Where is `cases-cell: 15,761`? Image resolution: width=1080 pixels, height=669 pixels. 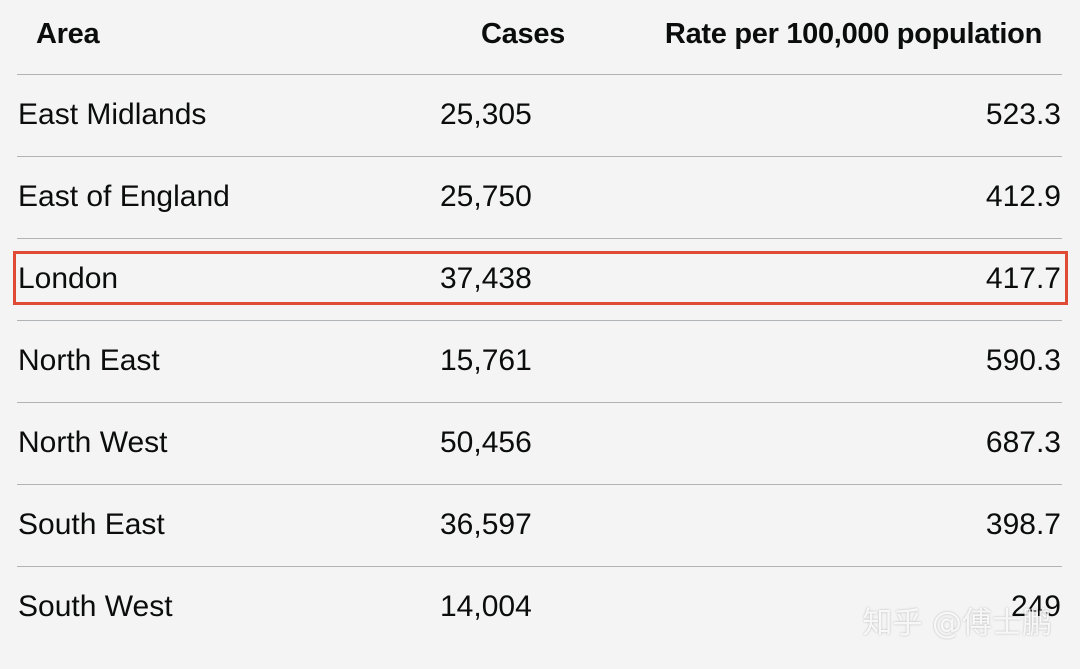
cases-cell: 15,761 is located at coordinates (486, 360).